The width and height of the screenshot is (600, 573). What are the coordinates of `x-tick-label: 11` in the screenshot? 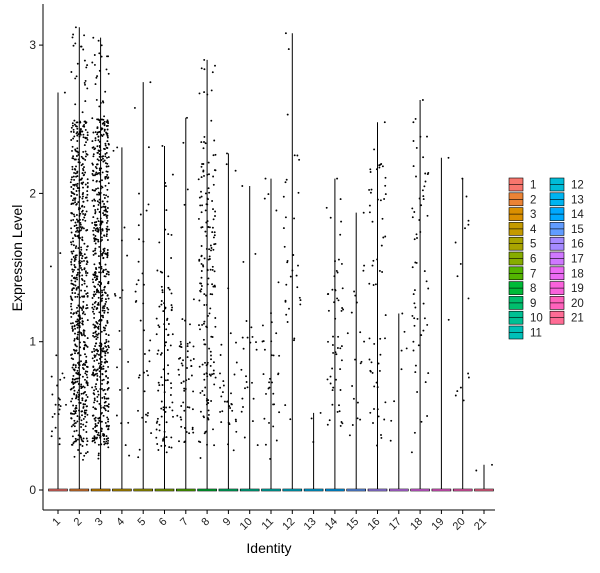 It's located at (268, 524).